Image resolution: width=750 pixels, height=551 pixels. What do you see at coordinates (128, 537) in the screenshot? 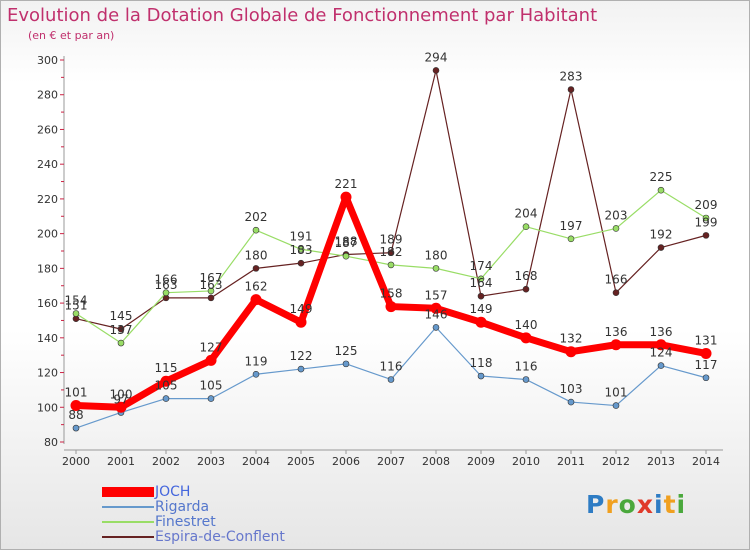
I see `legend-swatch-espira-de-conflent` at bounding box center [128, 537].